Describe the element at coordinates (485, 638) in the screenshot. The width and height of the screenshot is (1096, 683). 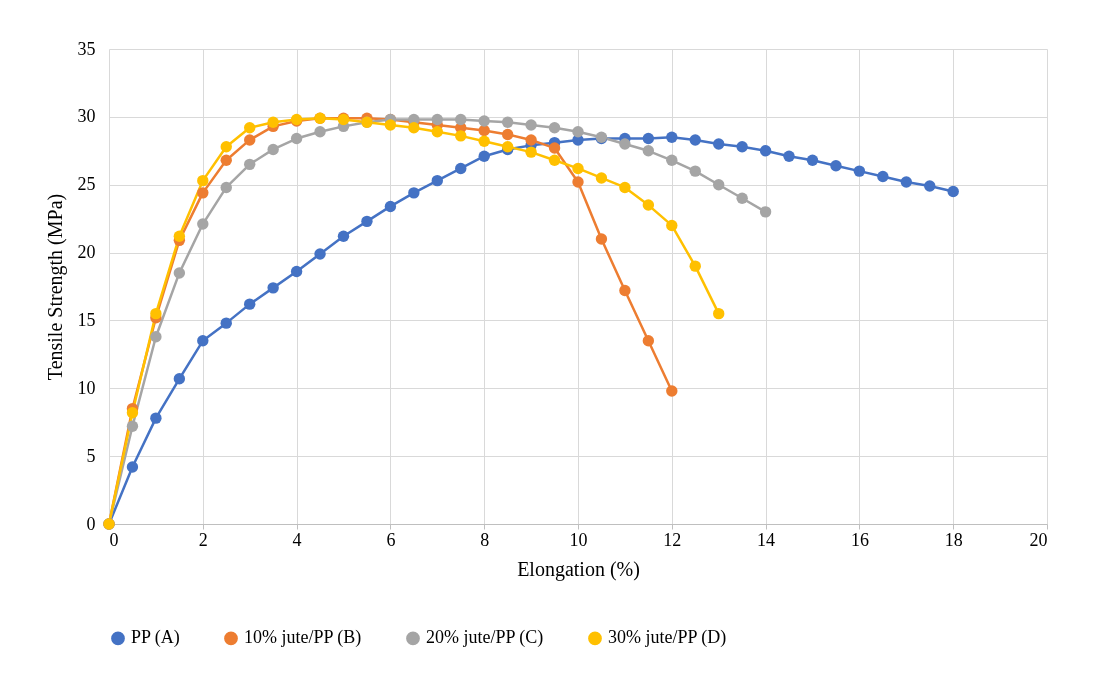
I see `legend-label: 20% jute/PP (C)` at that location.